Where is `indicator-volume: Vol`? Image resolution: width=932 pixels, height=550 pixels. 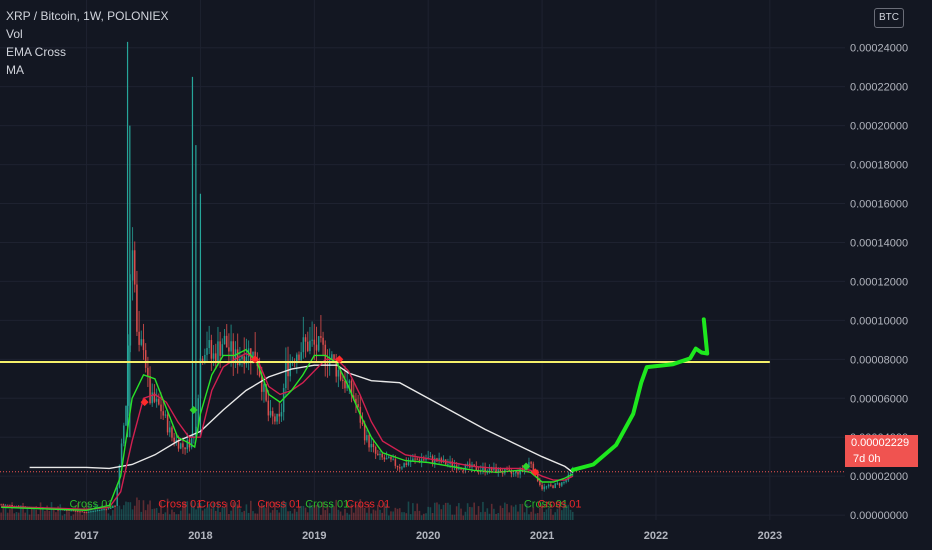
indicator-volume: Vol is located at coordinates (14, 34).